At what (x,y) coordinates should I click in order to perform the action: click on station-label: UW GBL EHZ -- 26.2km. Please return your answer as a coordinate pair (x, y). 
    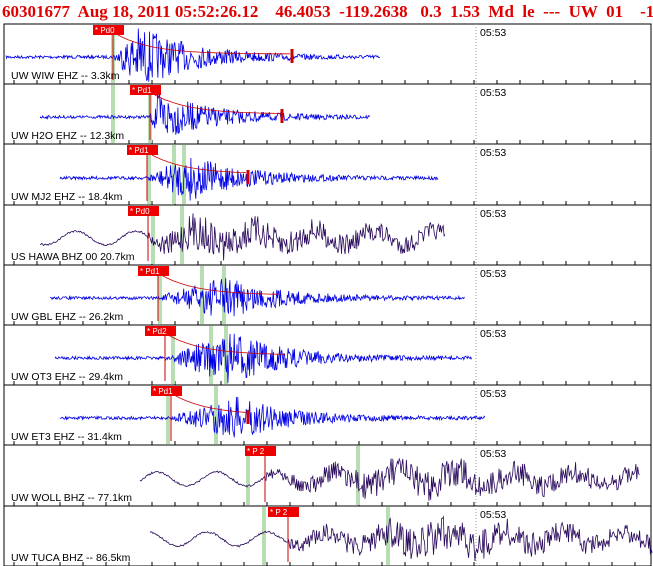
    Looking at the image, I should click on (67, 317).